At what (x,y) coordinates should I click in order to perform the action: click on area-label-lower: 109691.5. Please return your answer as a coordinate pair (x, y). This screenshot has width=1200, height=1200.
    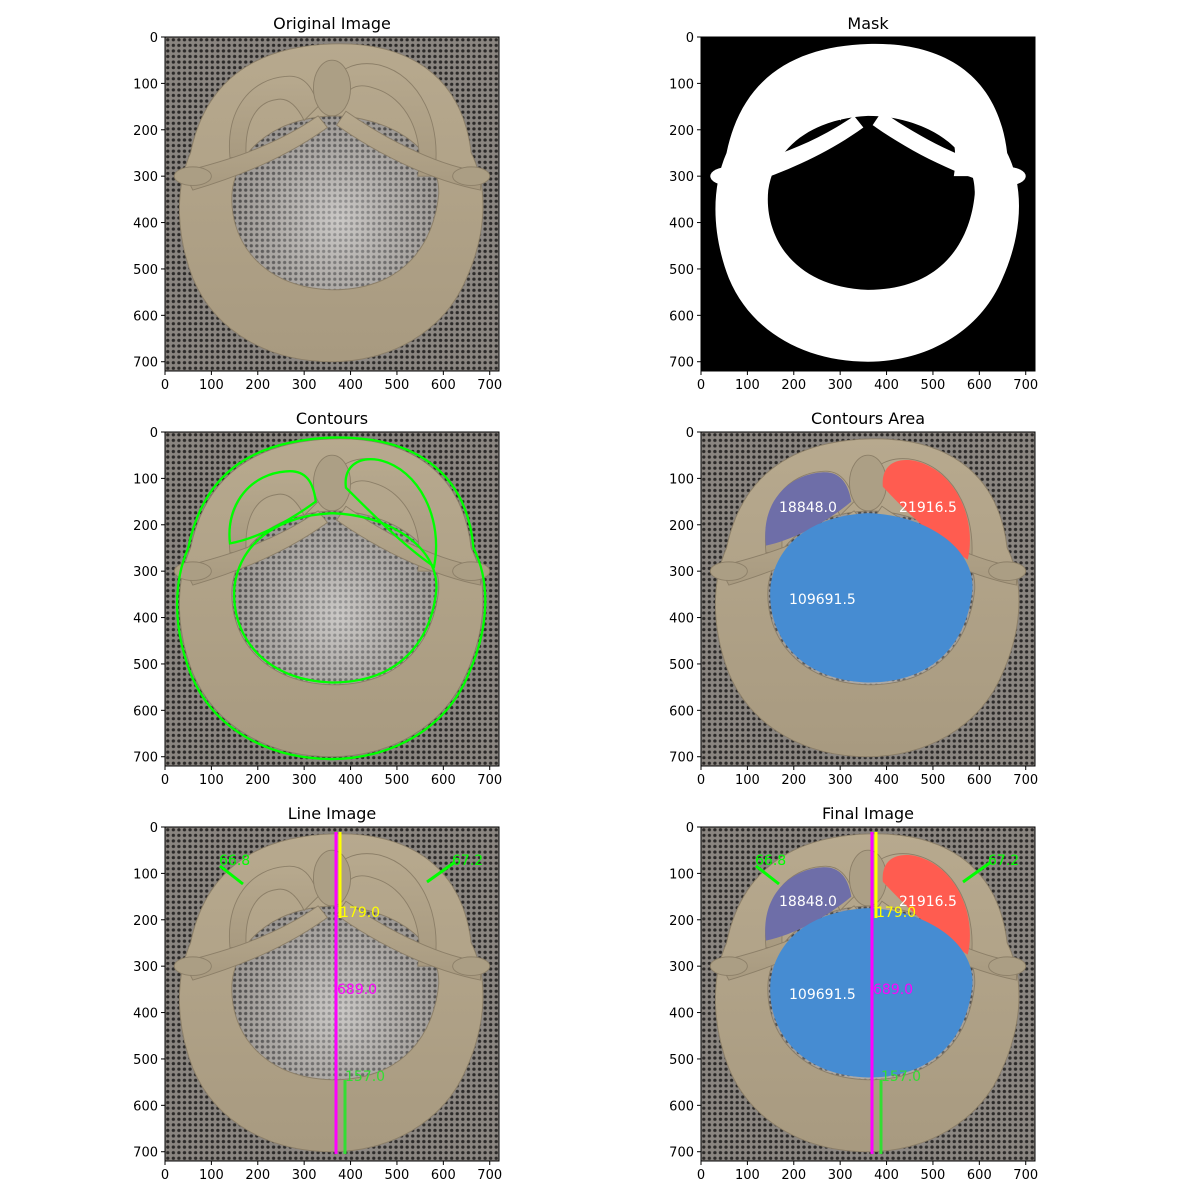
    Looking at the image, I should click on (822, 600).